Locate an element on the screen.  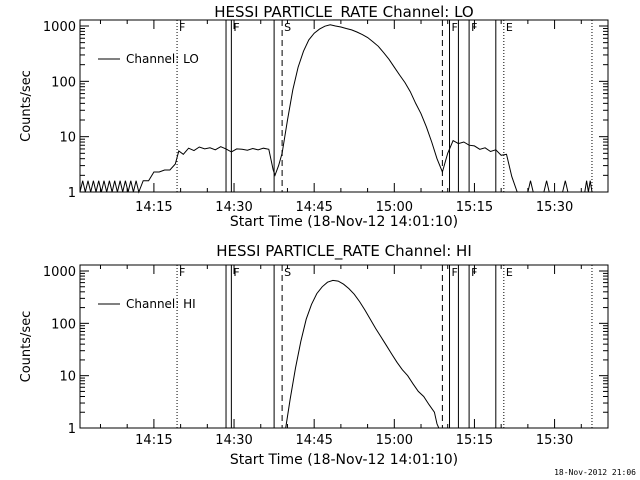
chart-title: HESSI PARTICLE_RATE Channel: HI is located at coordinates (344, 251).